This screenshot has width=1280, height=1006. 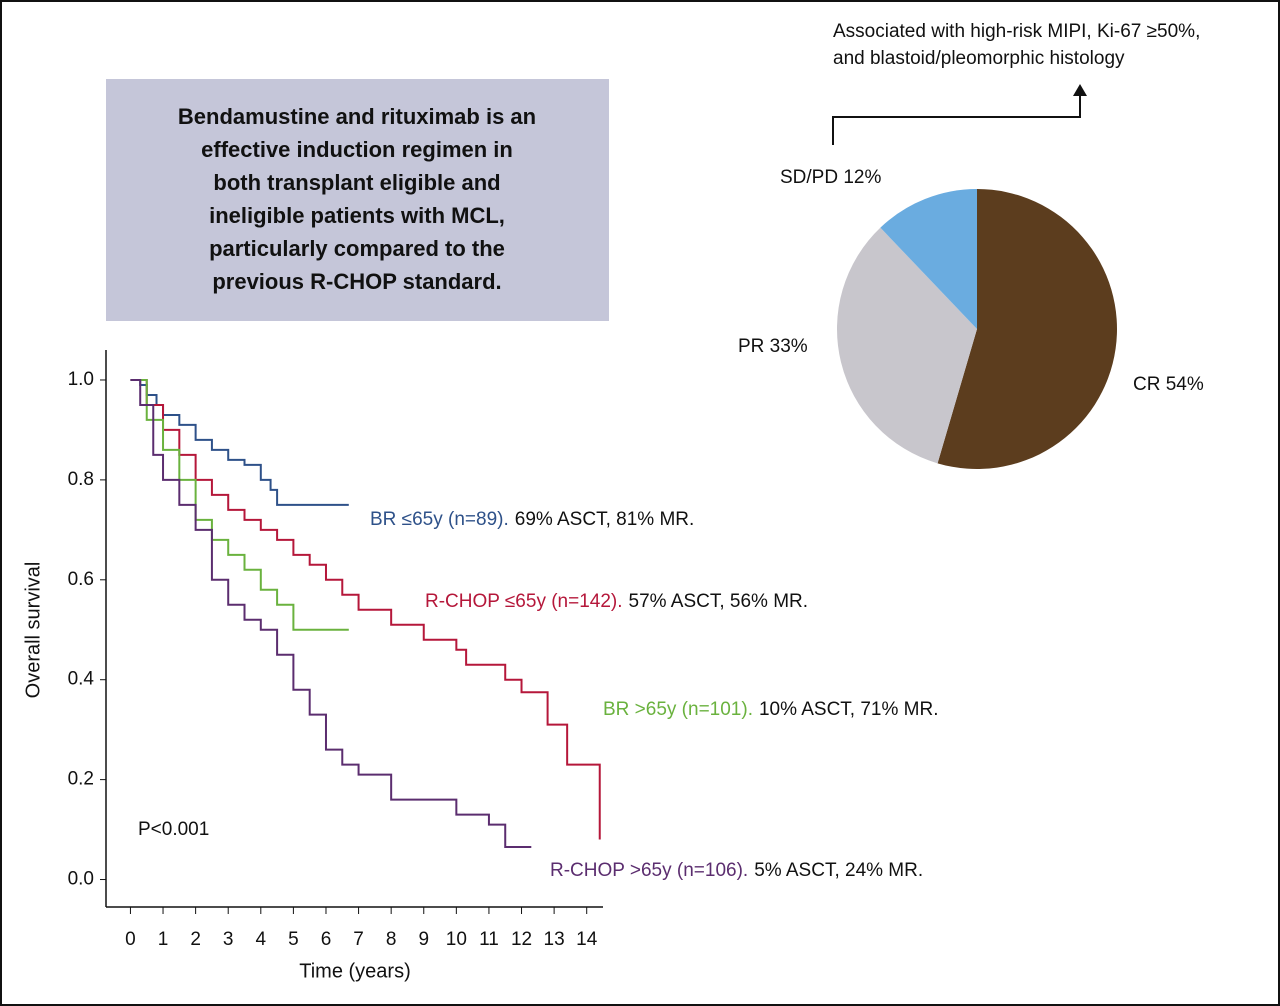 I want to click on summary-line: effective induction regimen in, so click(x=357, y=149).